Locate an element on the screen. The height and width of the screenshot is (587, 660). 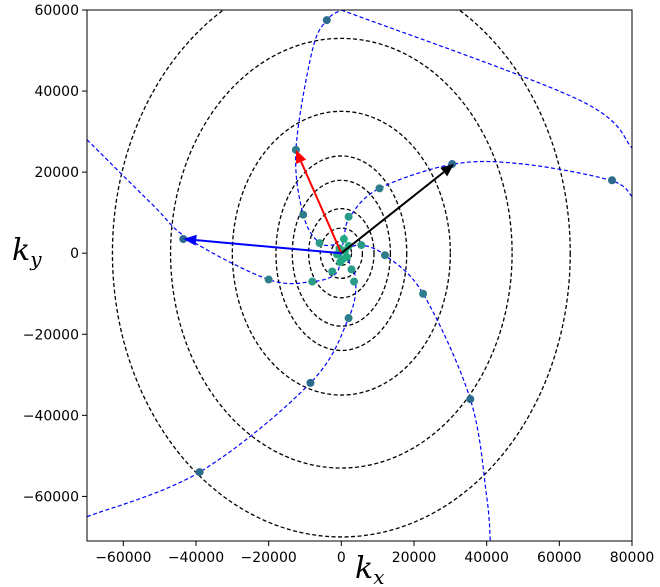
y-tick-label: 20000 is located at coordinates (56, 173).